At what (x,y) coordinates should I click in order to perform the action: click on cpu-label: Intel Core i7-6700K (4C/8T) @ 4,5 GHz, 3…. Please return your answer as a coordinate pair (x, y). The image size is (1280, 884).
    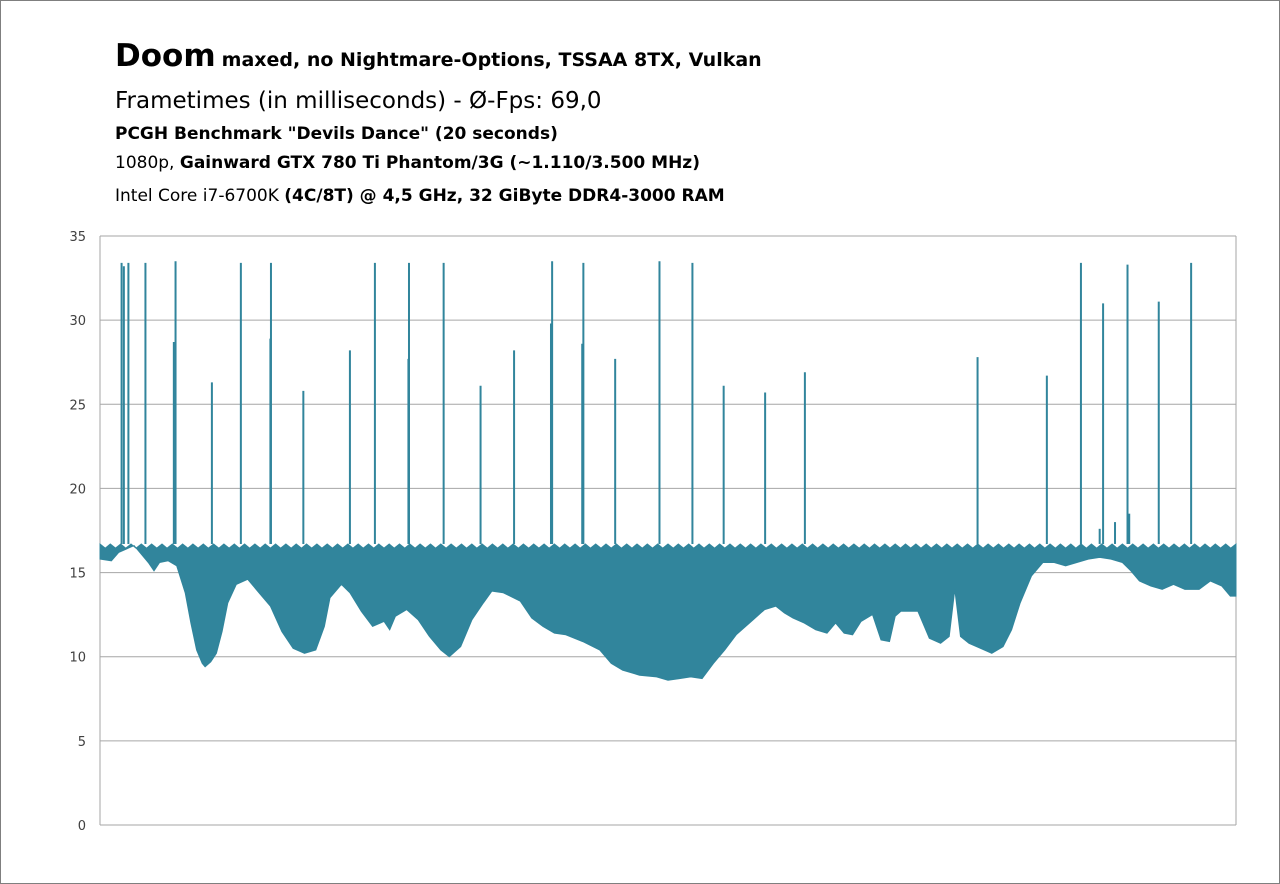
    Looking at the image, I should click on (420, 196).